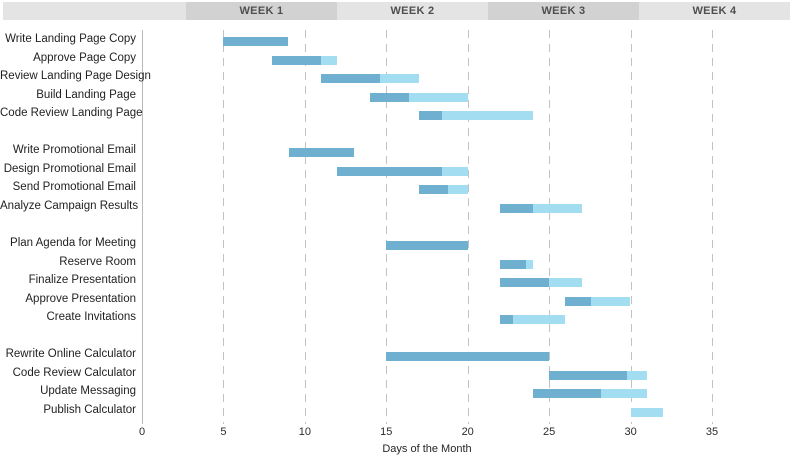  I want to click on task-label: Build Landing Page, so click(86, 94).